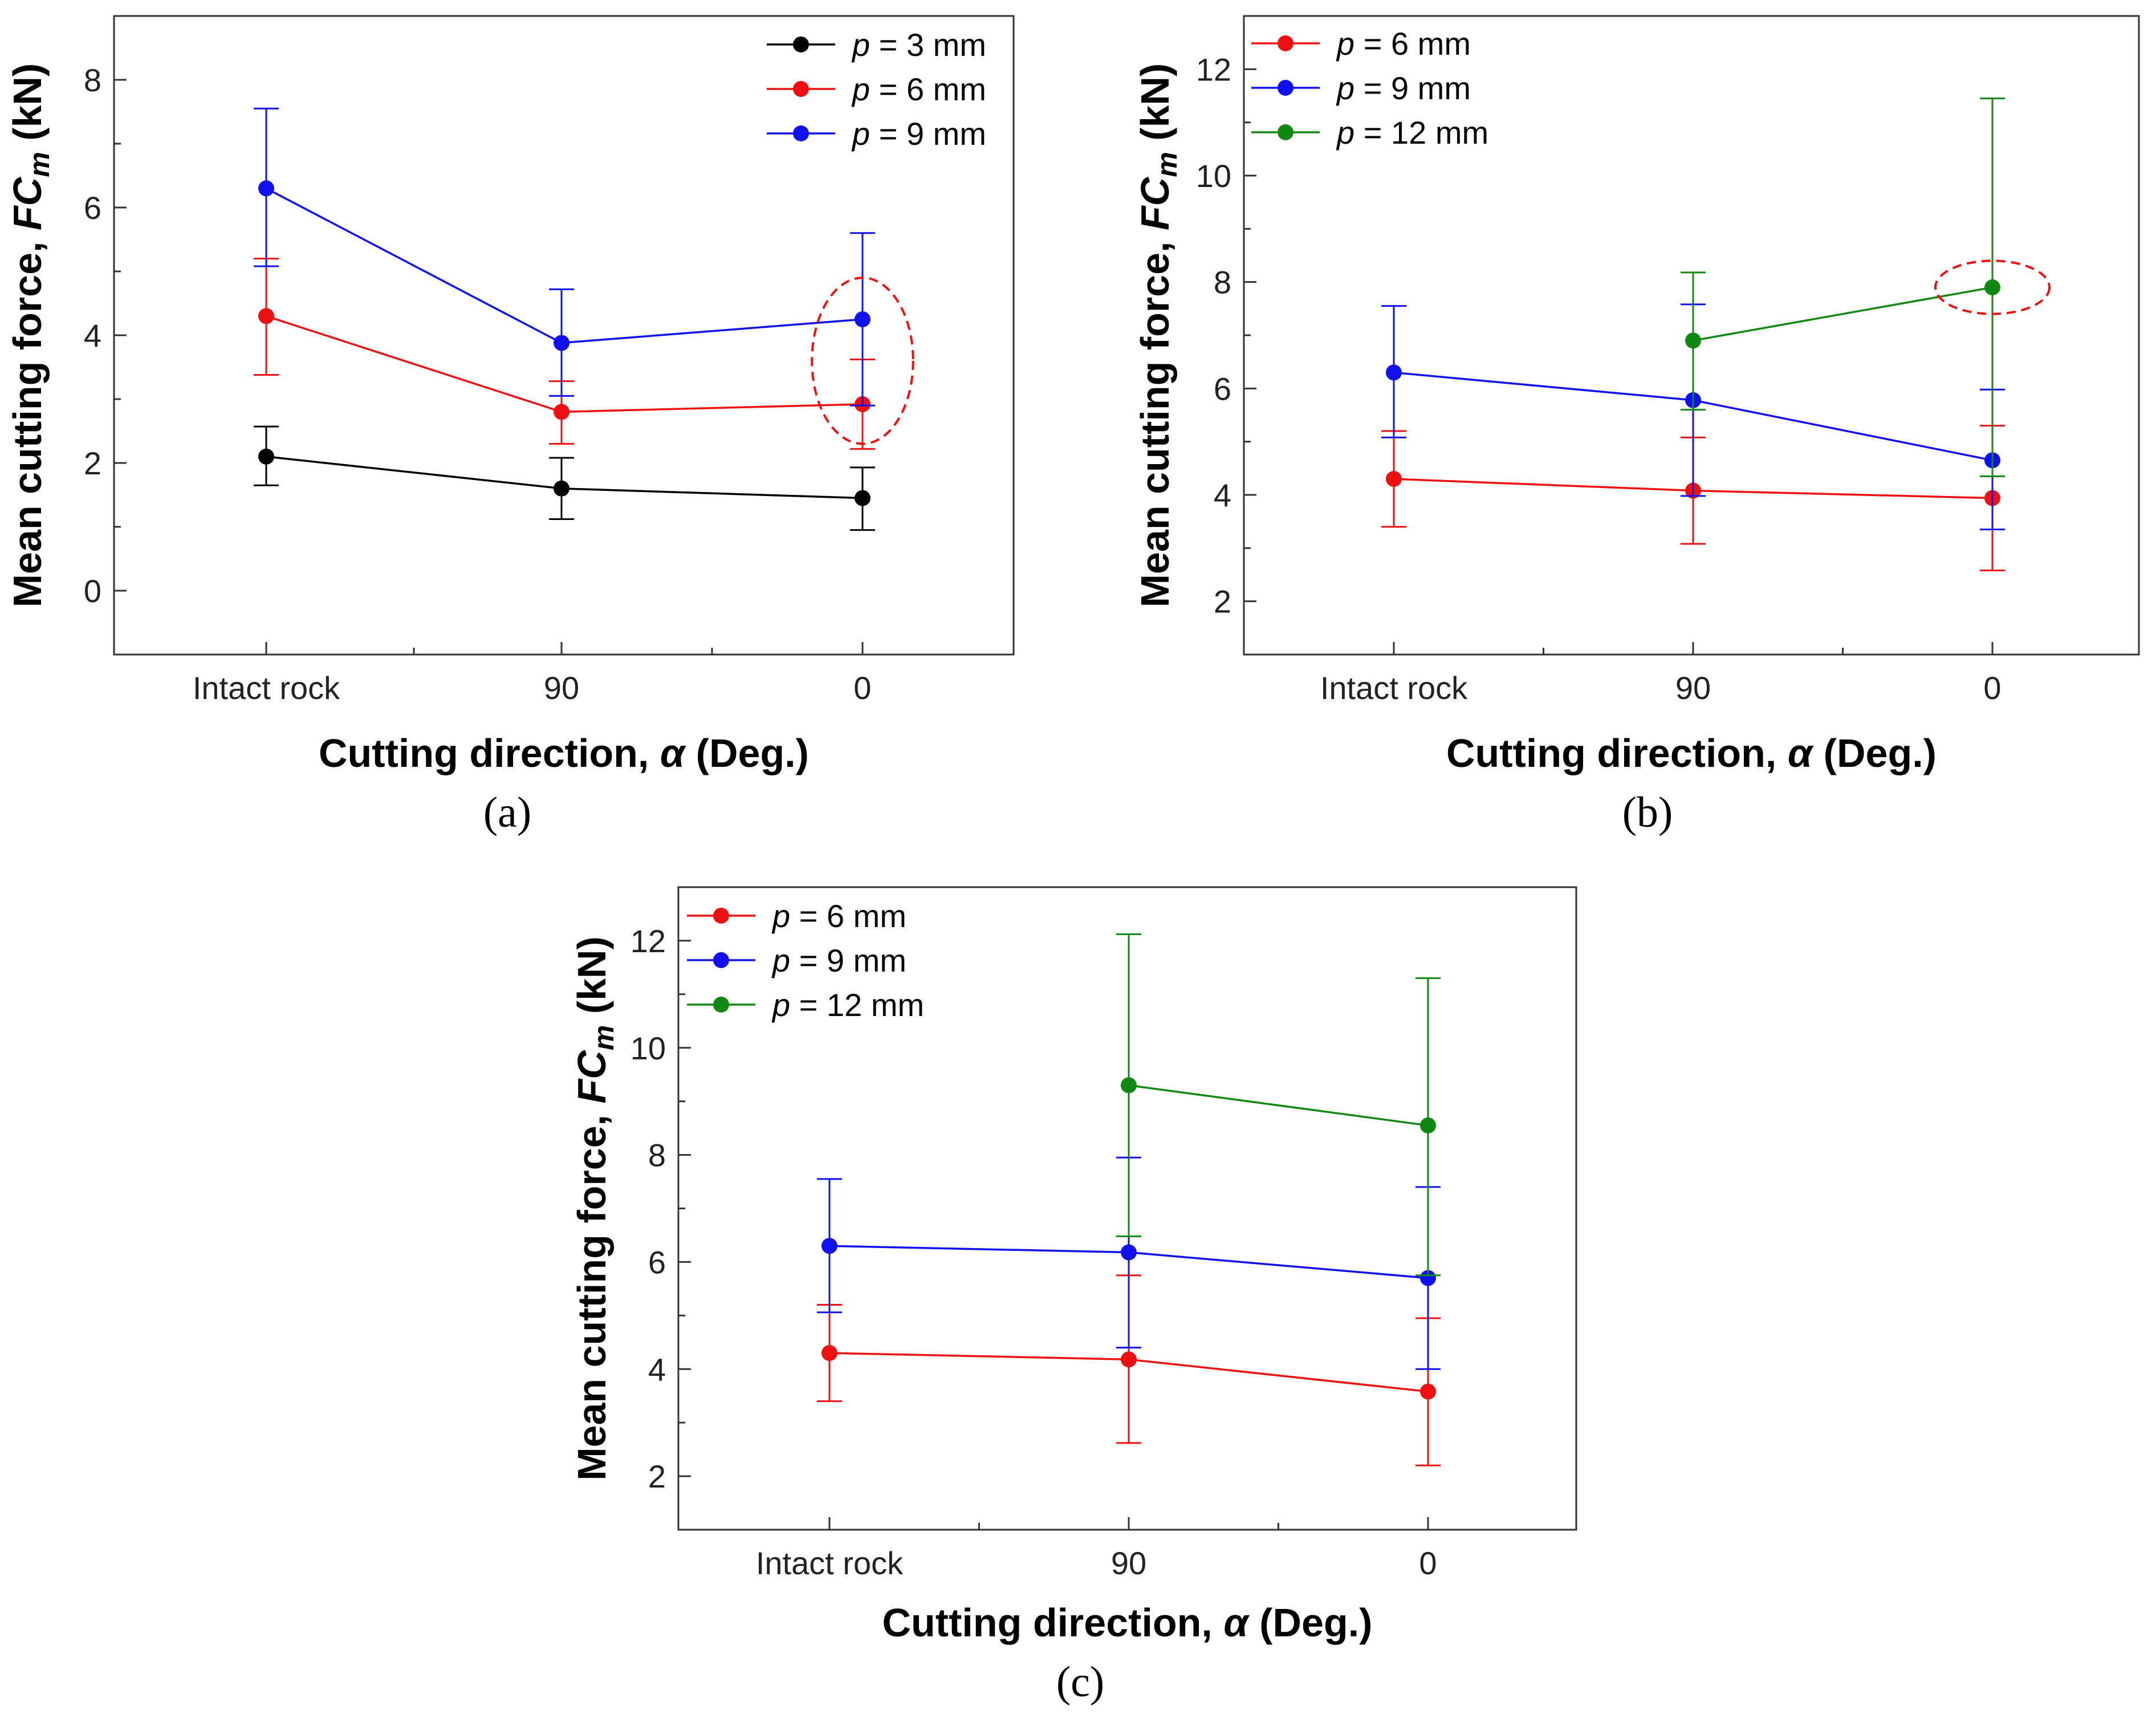 The width and height of the screenshot is (2156, 1723). I want to click on legend: p = 3 mm p = 6 mm p = 9 mm, so click(876, 89).